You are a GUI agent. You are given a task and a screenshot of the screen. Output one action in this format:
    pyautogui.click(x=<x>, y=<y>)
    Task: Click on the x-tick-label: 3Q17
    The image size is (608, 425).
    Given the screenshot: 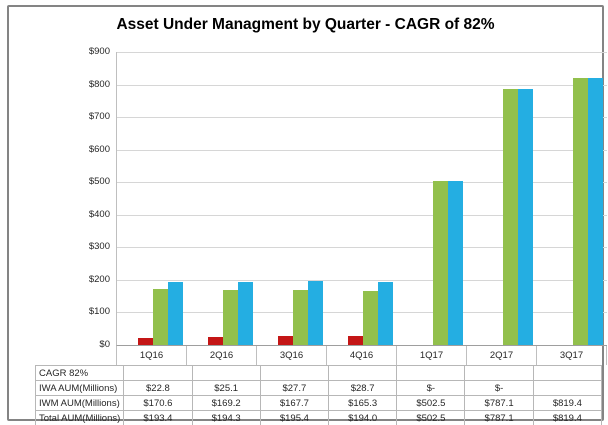 What is the action you would take?
    pyautogui.click(x=572, y=355)
    